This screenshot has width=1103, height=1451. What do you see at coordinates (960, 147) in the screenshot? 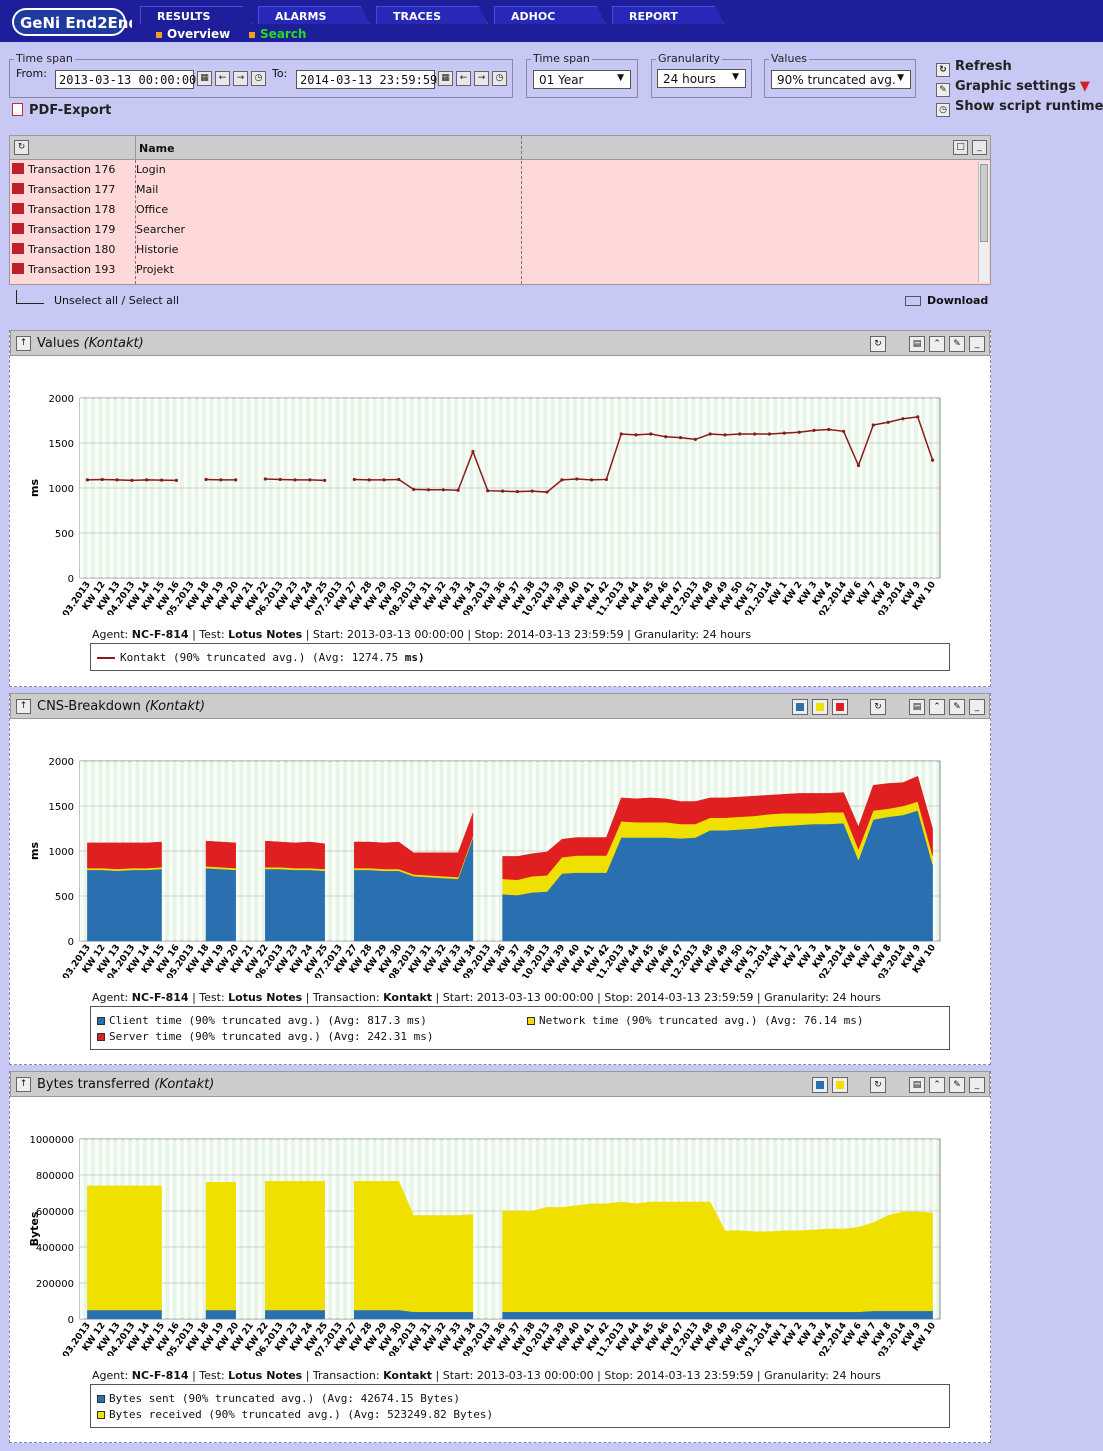
I see `maximize-icon: □` at bounding box center [960, 147].